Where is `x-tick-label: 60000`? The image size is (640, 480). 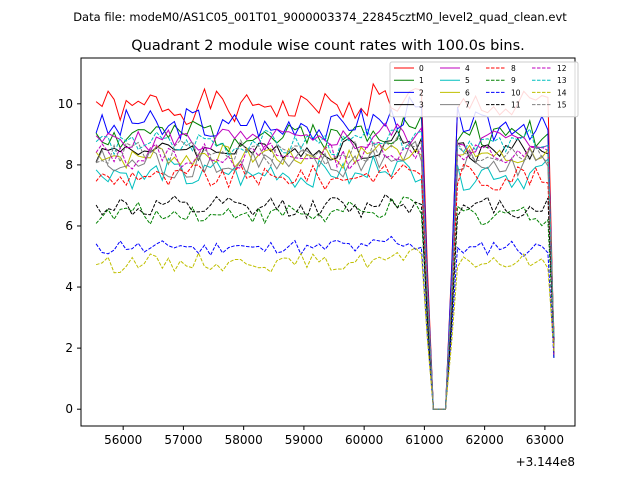
x-tick-label: 60000 is located at coordinates (364, 440).